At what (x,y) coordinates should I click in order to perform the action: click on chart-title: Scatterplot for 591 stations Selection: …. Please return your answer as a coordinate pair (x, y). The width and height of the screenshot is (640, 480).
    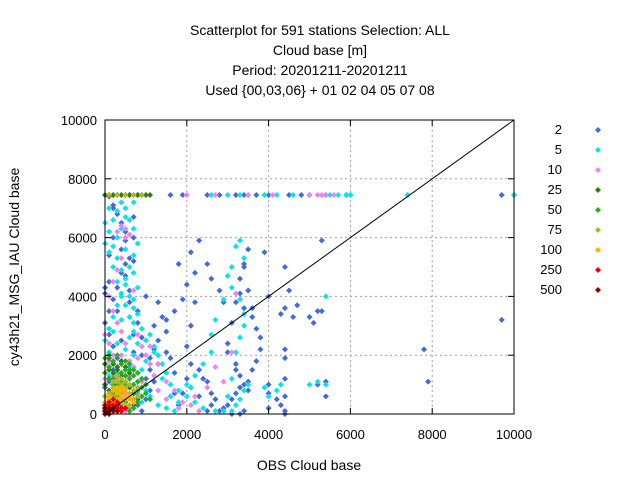
    Looking at the image, I should click on (320, 60).